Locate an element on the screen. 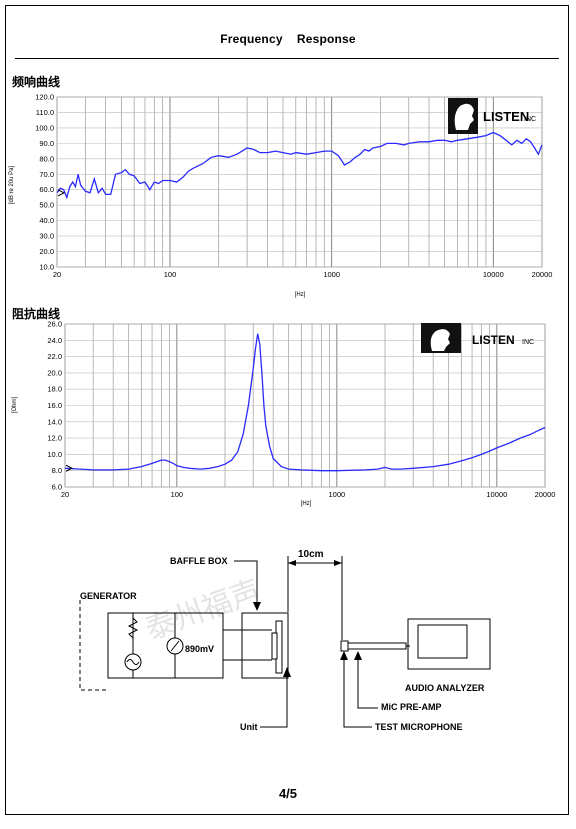 The height and width of the screenshot is (829, 576). y-tick-label: 30.0 is located at coordinates (46, 236).